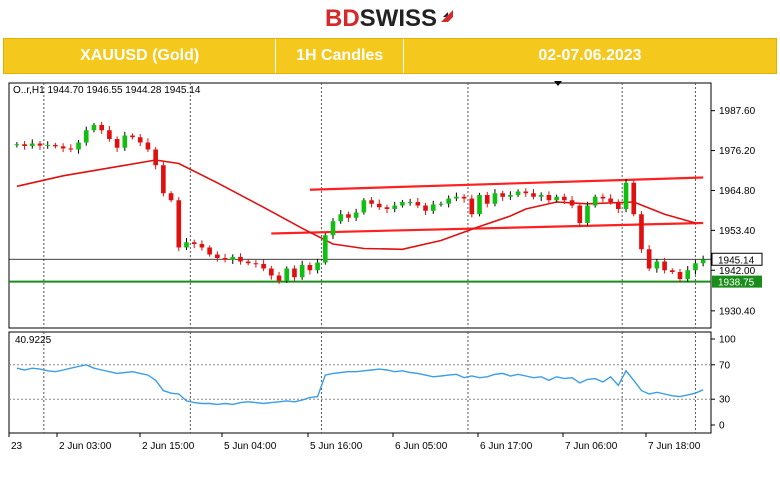  I want to click on rsi-tick-label: 70, so click(725, 365).